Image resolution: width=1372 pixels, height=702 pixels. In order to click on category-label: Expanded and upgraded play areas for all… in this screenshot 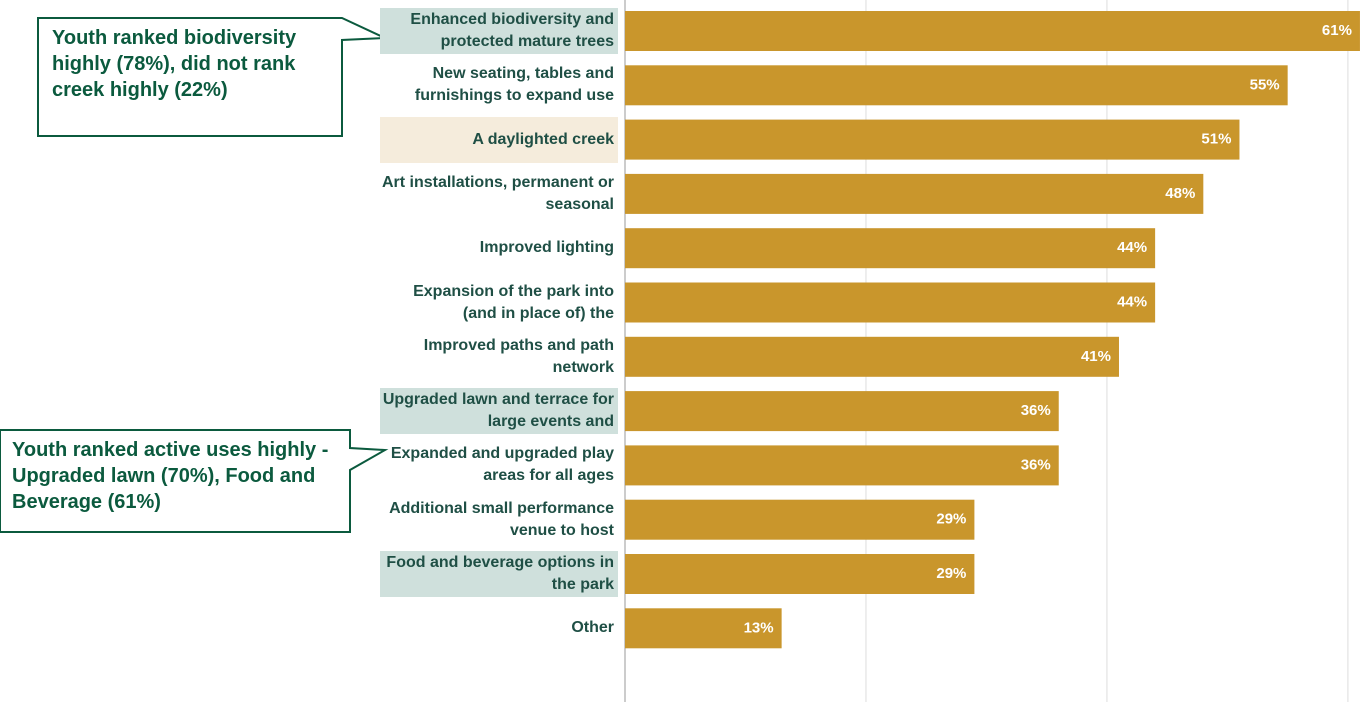, I will do `click(502, 465)`.